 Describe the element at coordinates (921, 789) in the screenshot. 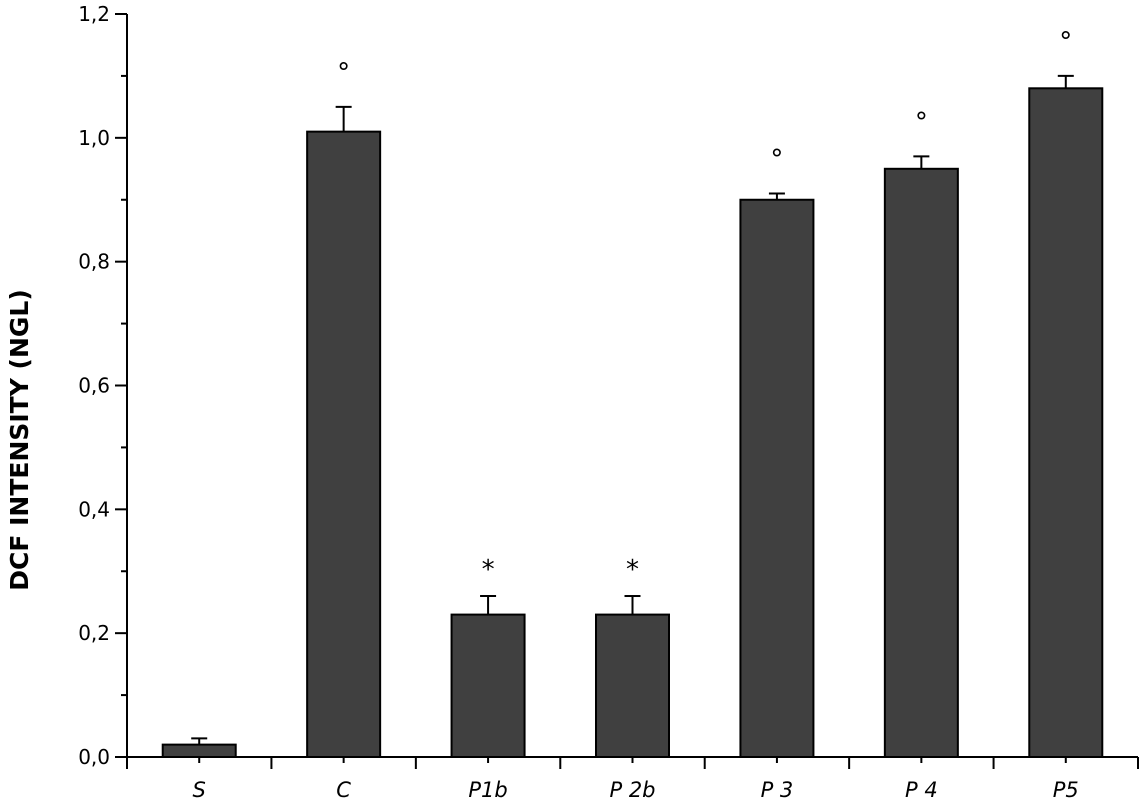

I see `x-category-label: P 4` at that location.